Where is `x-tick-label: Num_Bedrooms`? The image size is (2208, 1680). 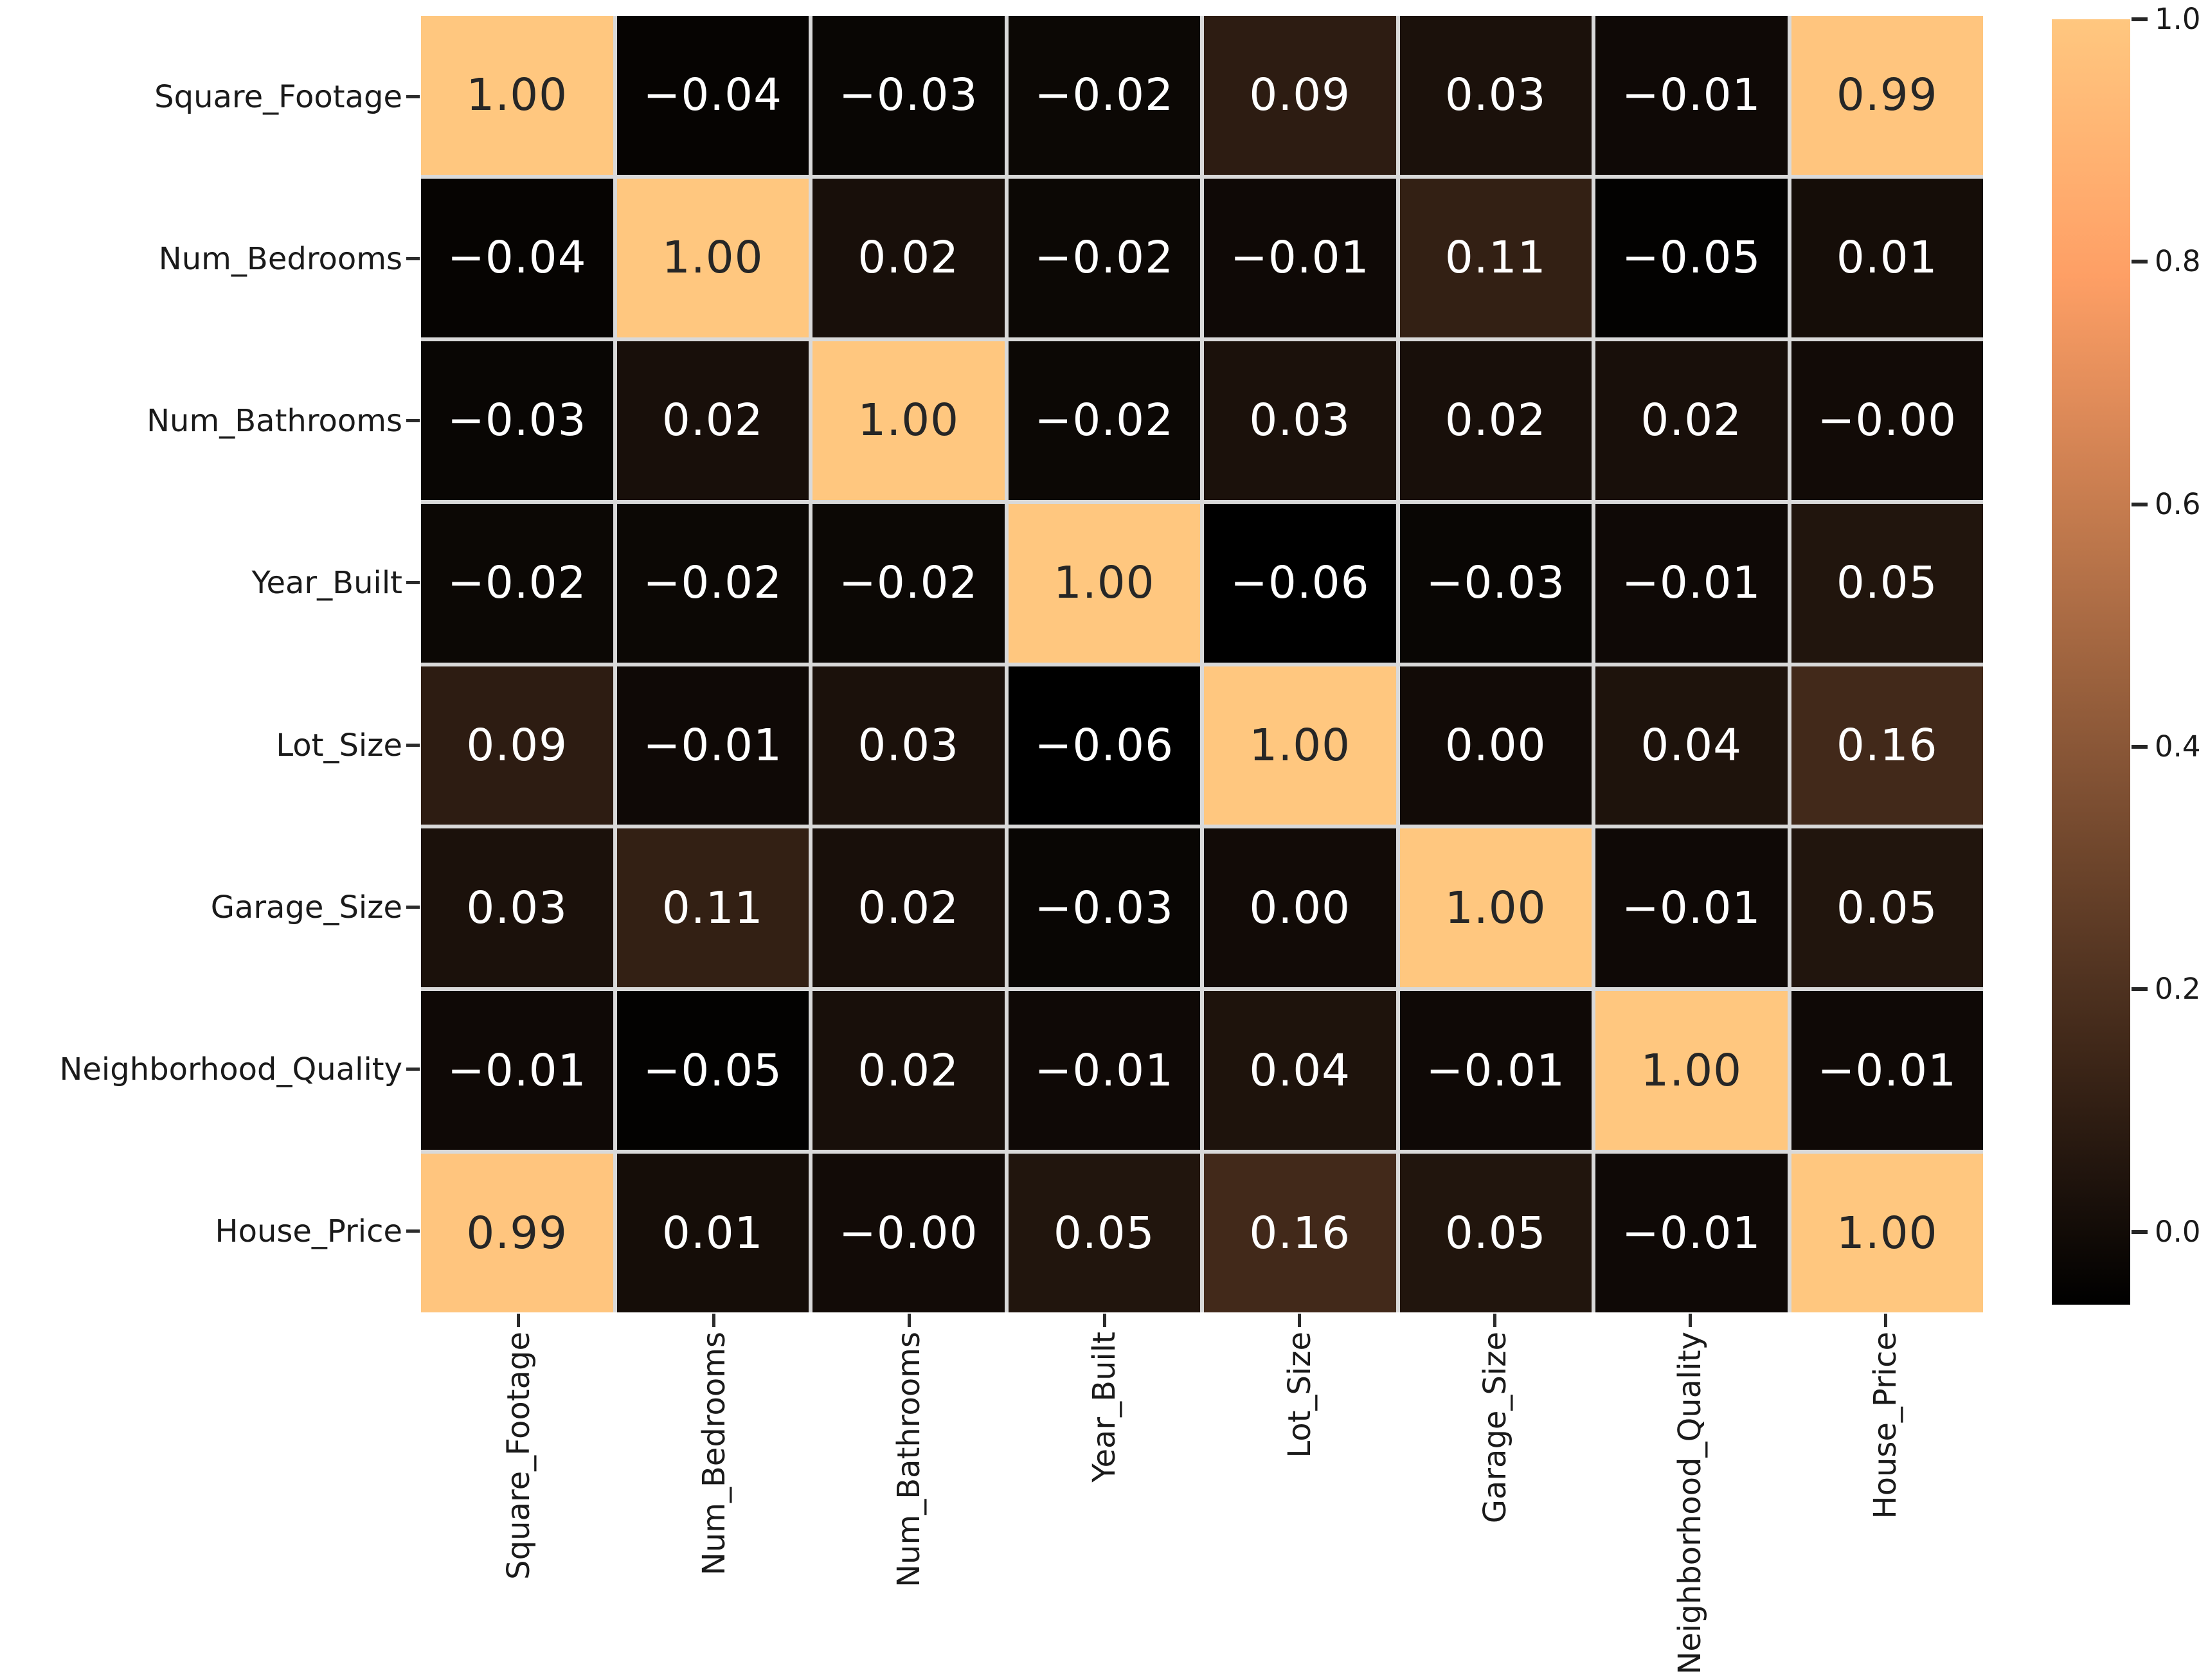
x-tick-label: Num_Bedrooms is located at coordinates (714, 1453).